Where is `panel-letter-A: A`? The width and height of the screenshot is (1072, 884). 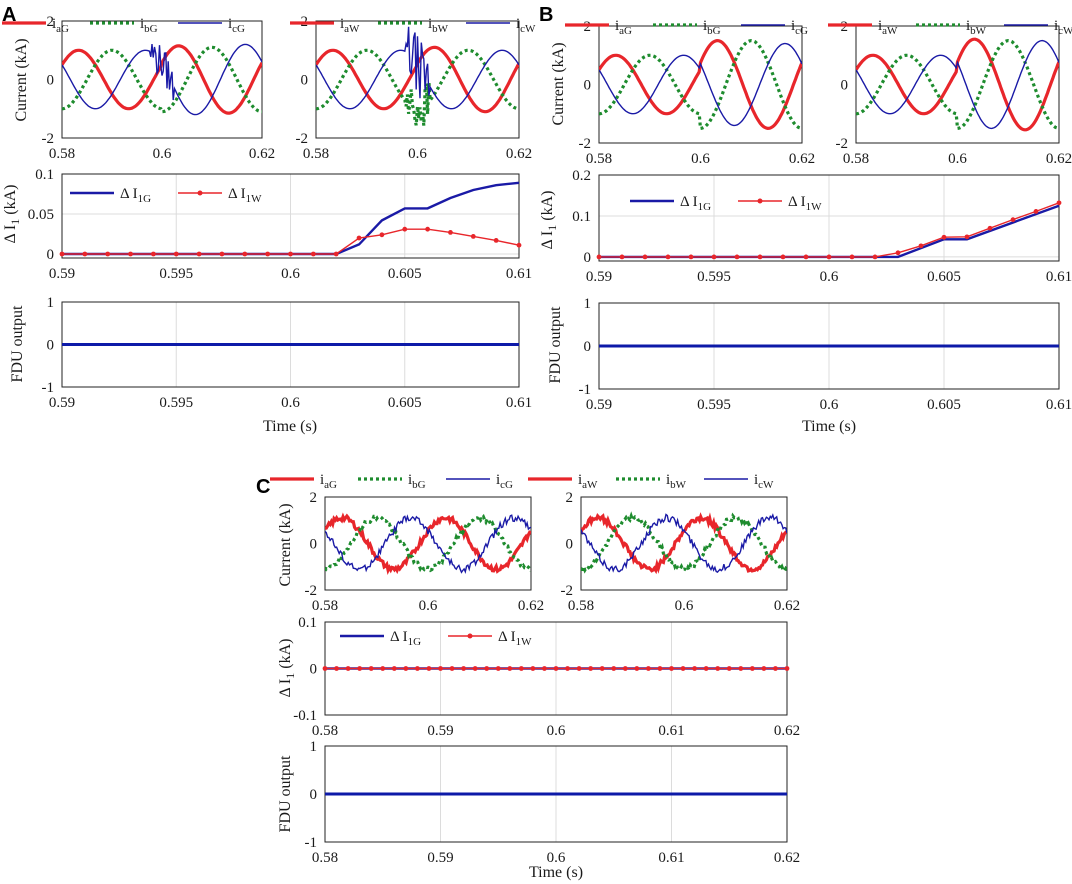
panel-letter-A: A is located at coordinates (9, 15).